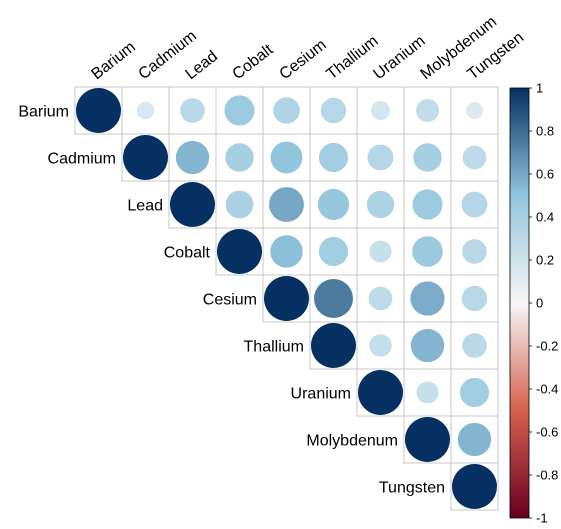 The width and height of the screenshot is (561, 529). Describe the element at coordinates (43, 112) in the screenshot. I see `row-label: Barium` at that location.